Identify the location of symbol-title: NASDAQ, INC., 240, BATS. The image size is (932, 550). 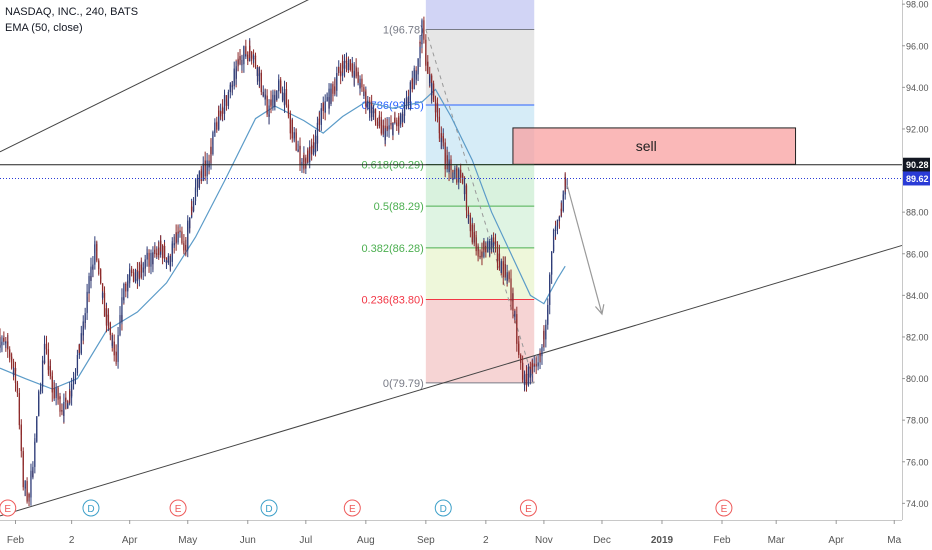
(72, 12).